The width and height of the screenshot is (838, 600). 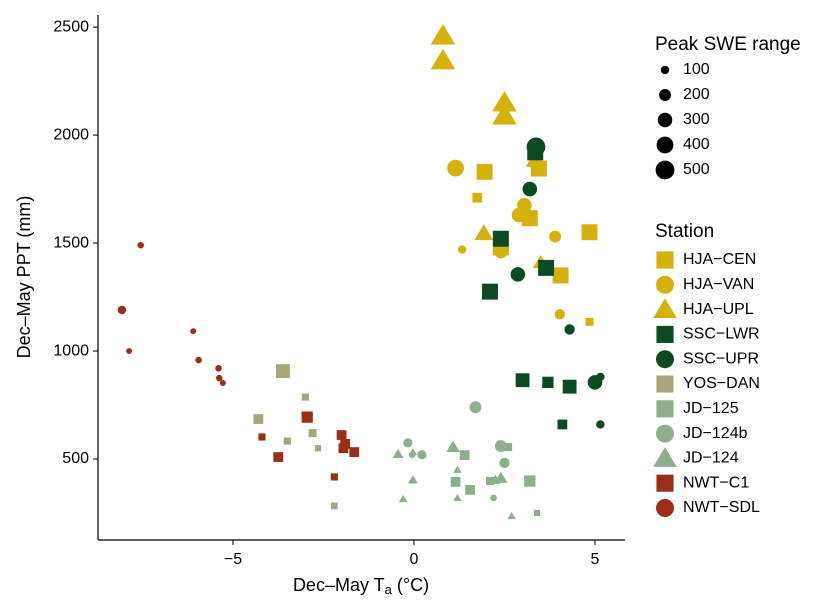 I want to click on legend-label: HJA−CEN, so click(x=719, y=259).